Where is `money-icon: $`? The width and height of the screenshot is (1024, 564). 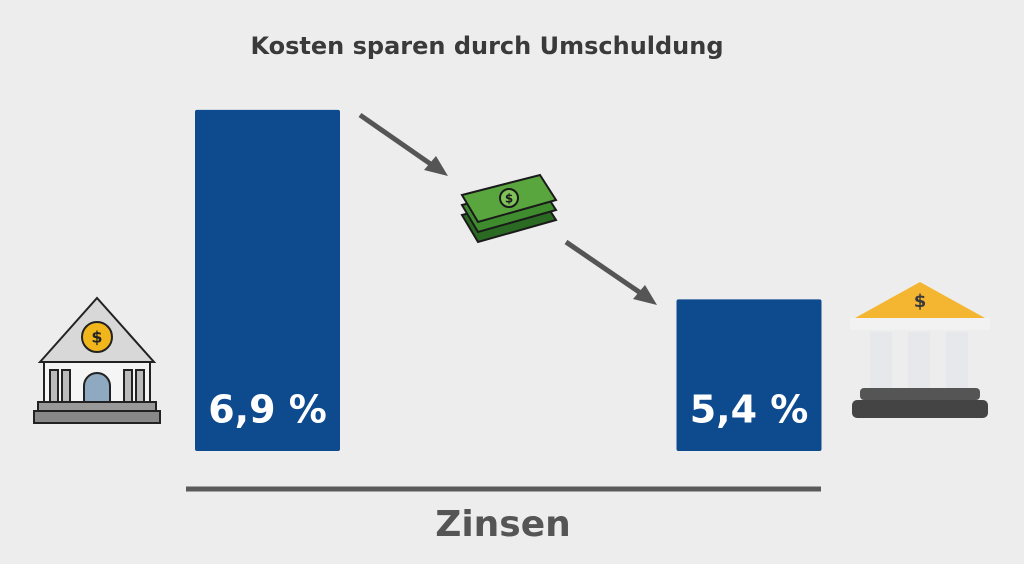 money-icon: $ is located at coordinates (509, 208).